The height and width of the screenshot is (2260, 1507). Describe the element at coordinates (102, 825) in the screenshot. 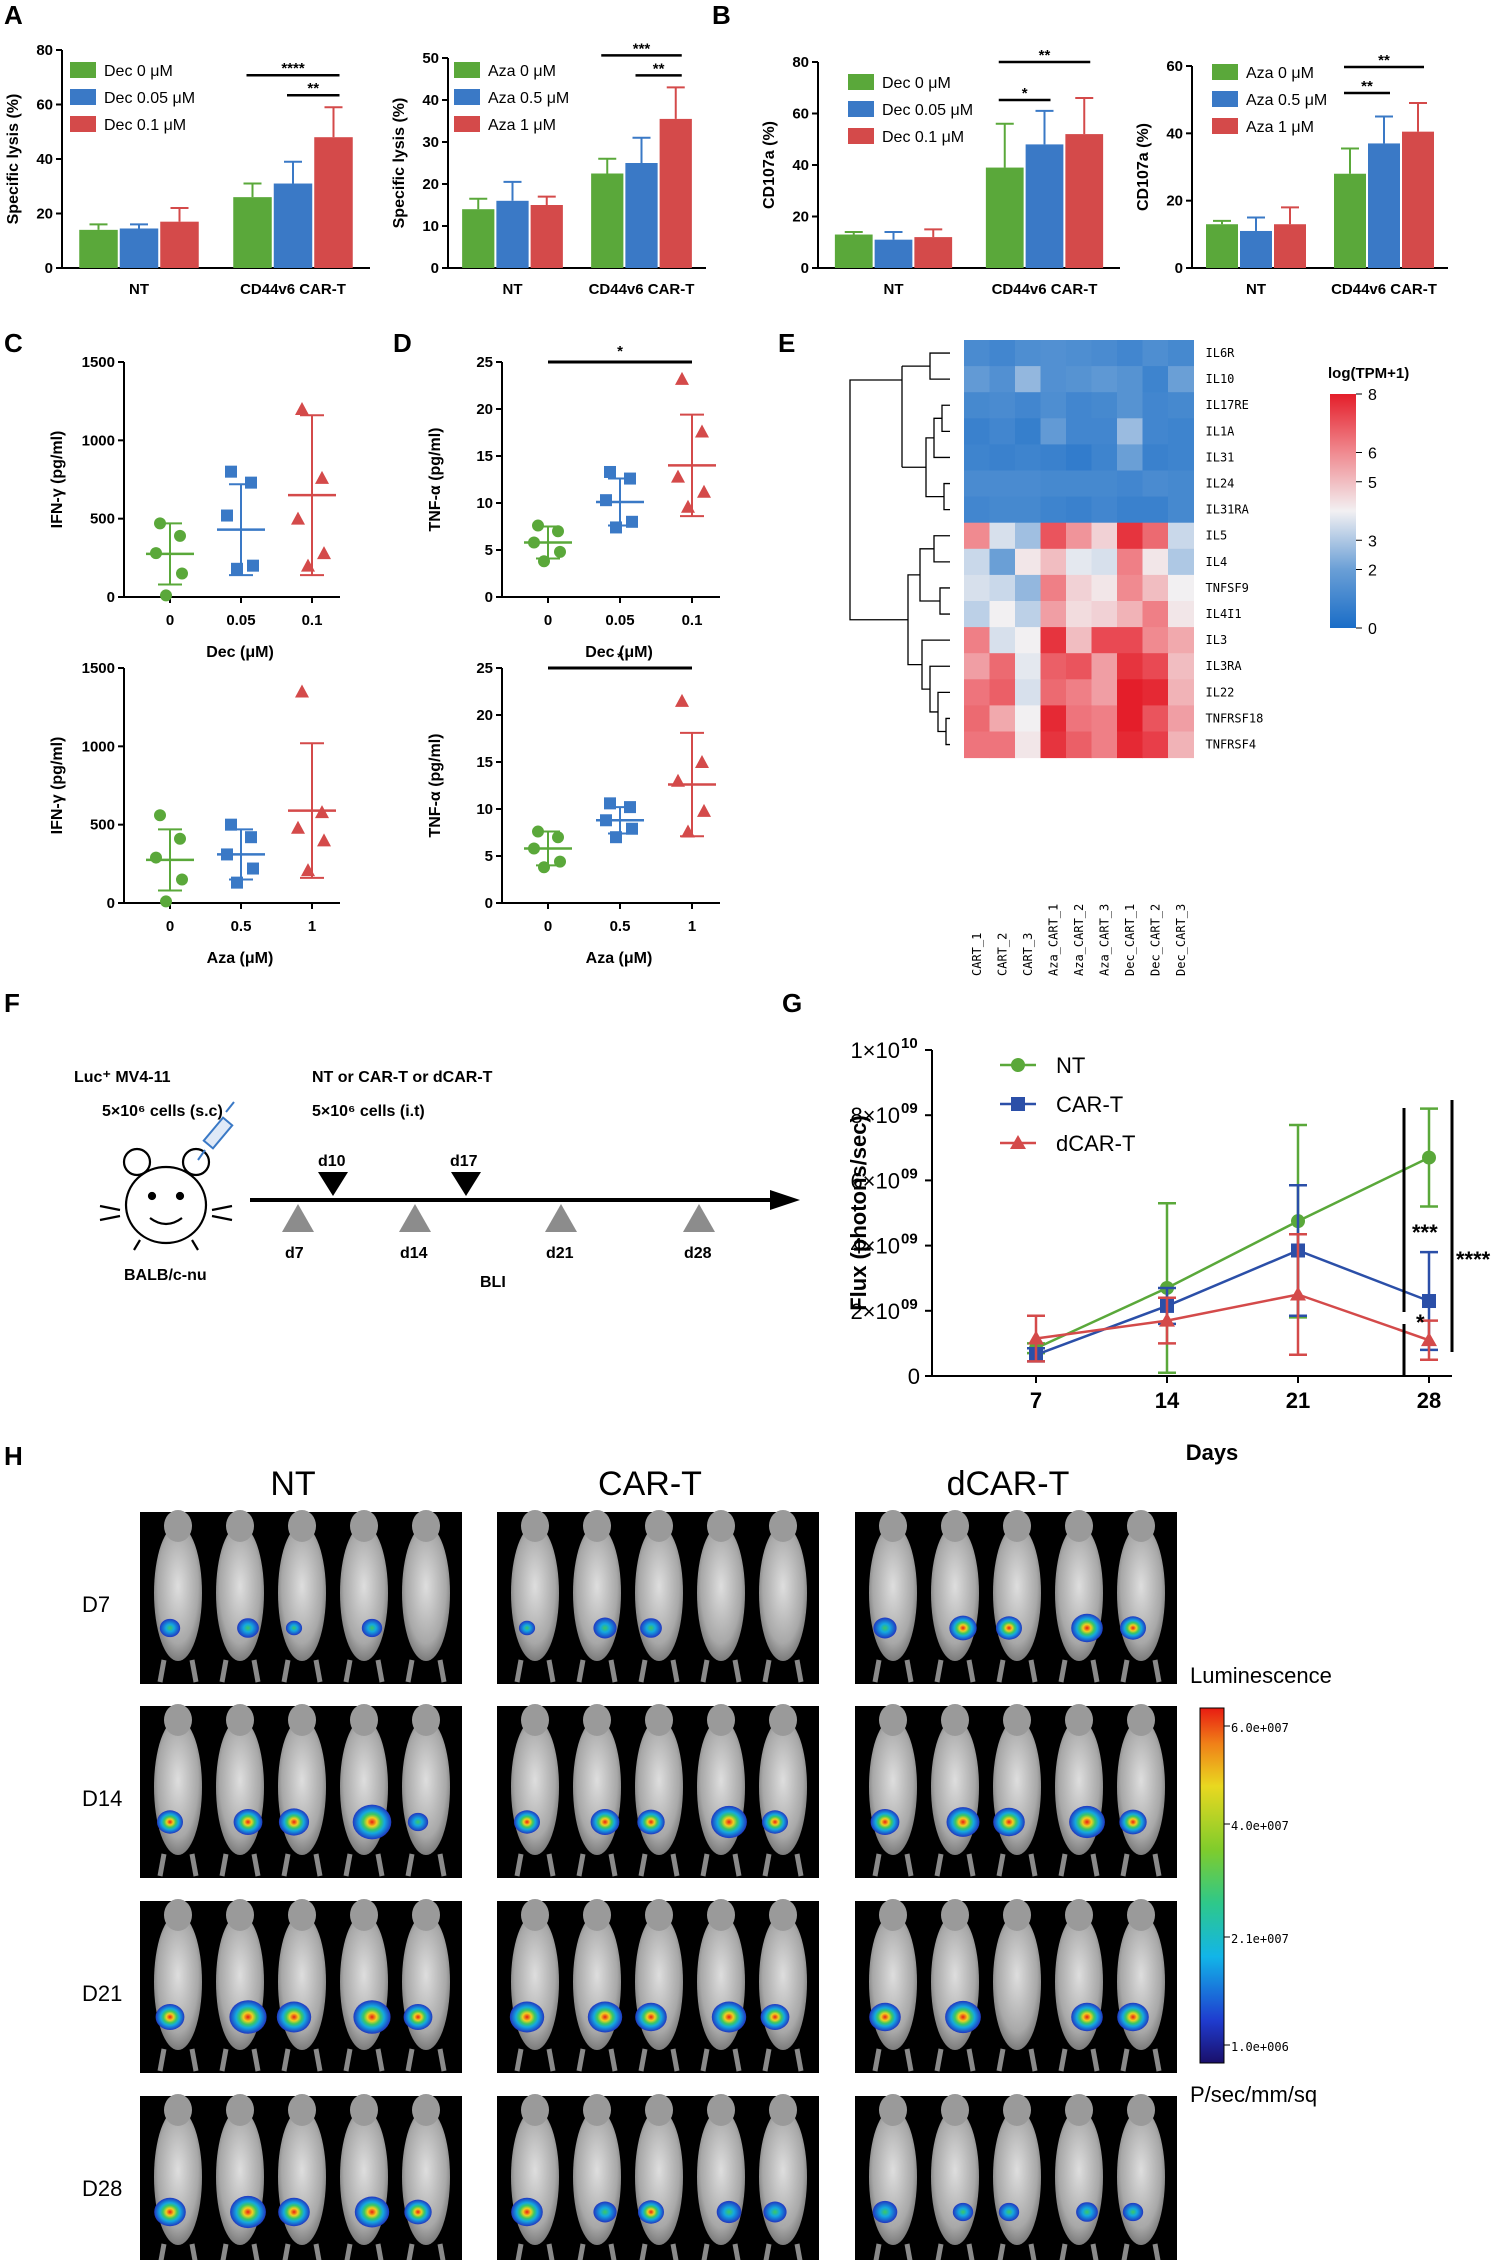

I see `y-tick-label: 500` at that location.